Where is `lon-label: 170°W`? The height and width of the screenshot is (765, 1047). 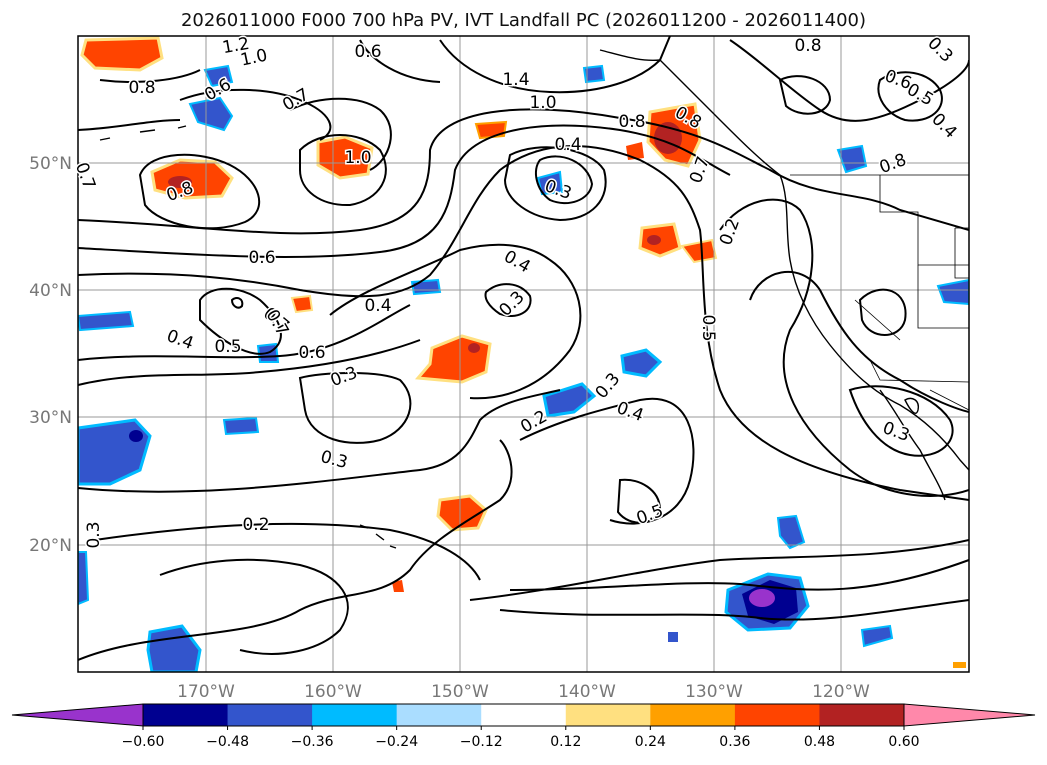 lon-label: 170°W is located at coordinates (206, 692).